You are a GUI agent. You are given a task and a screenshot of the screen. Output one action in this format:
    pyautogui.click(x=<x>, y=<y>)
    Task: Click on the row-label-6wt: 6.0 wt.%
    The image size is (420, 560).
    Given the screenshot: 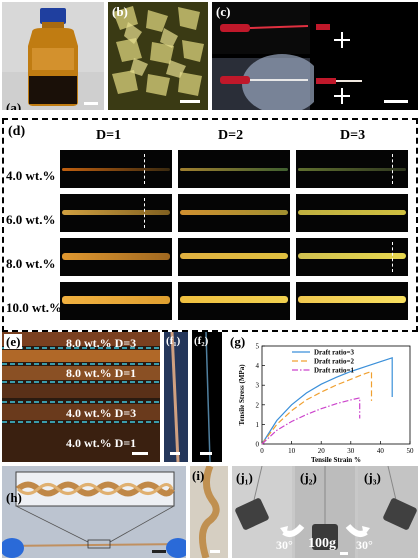 What is the action you would take?
    pyautogui.click(x=31, y=219)
    